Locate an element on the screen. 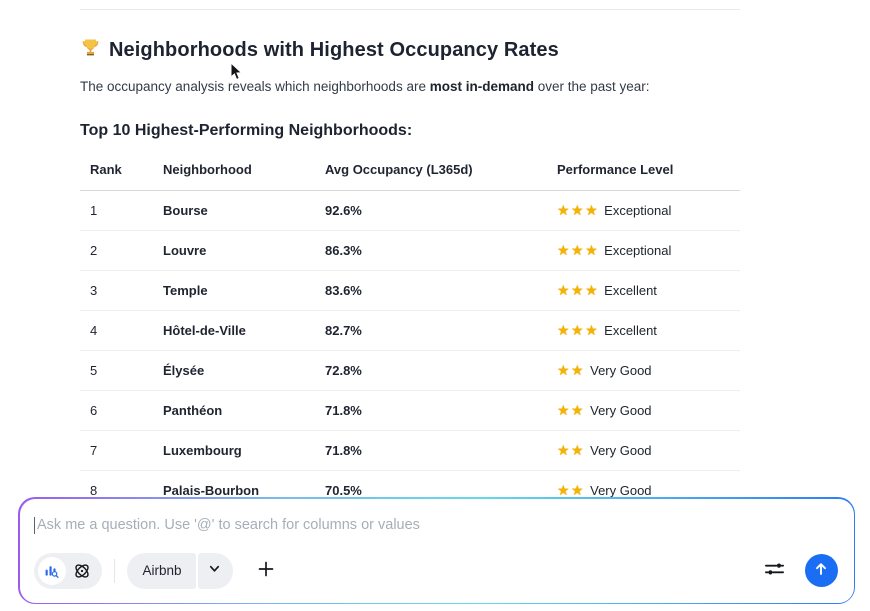  settings-button is located at coordinates (774, 570).